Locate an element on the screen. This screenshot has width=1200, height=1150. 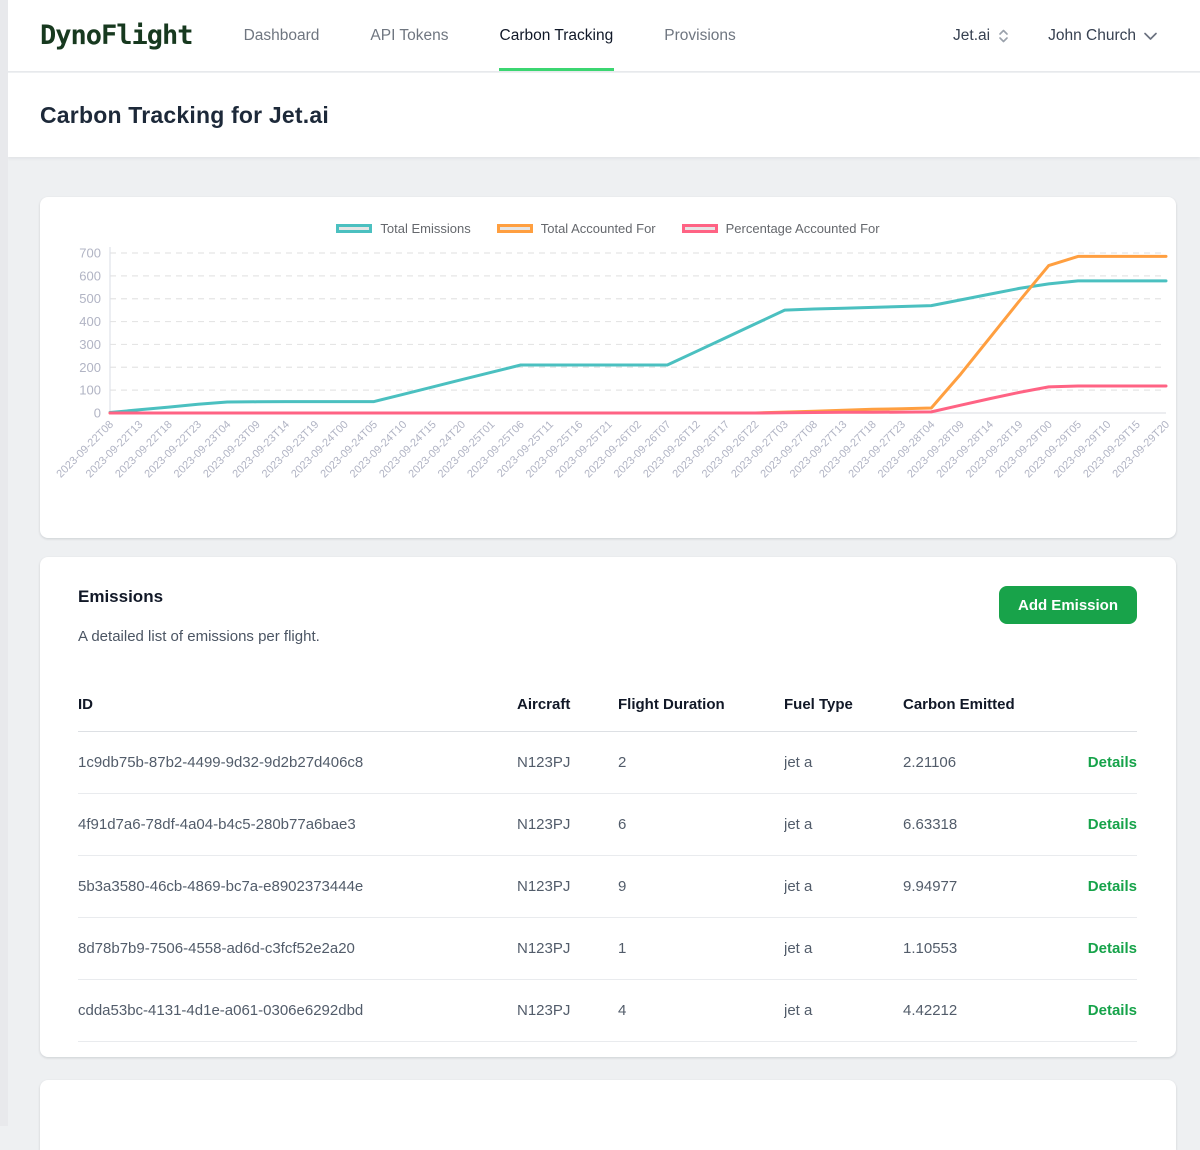
legend-label: Total Accounted For is located at coordinates (598, 228).